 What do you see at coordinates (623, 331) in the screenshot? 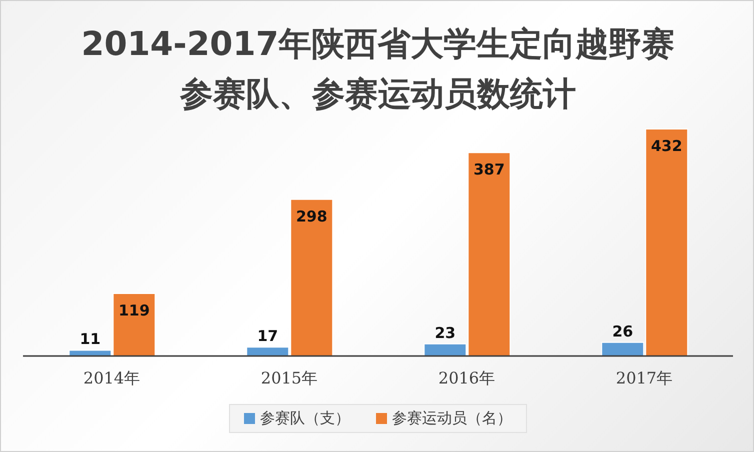
I see `data-label: 26` at bounding box center [623, 331].